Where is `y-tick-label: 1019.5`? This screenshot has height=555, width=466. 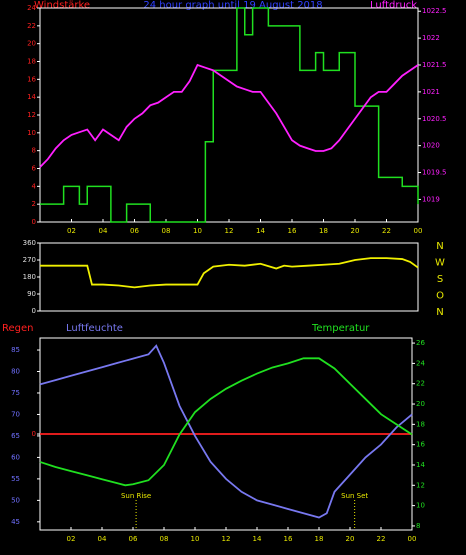 y-tick-label: 1019.5 is located at coordinates (434, 173).